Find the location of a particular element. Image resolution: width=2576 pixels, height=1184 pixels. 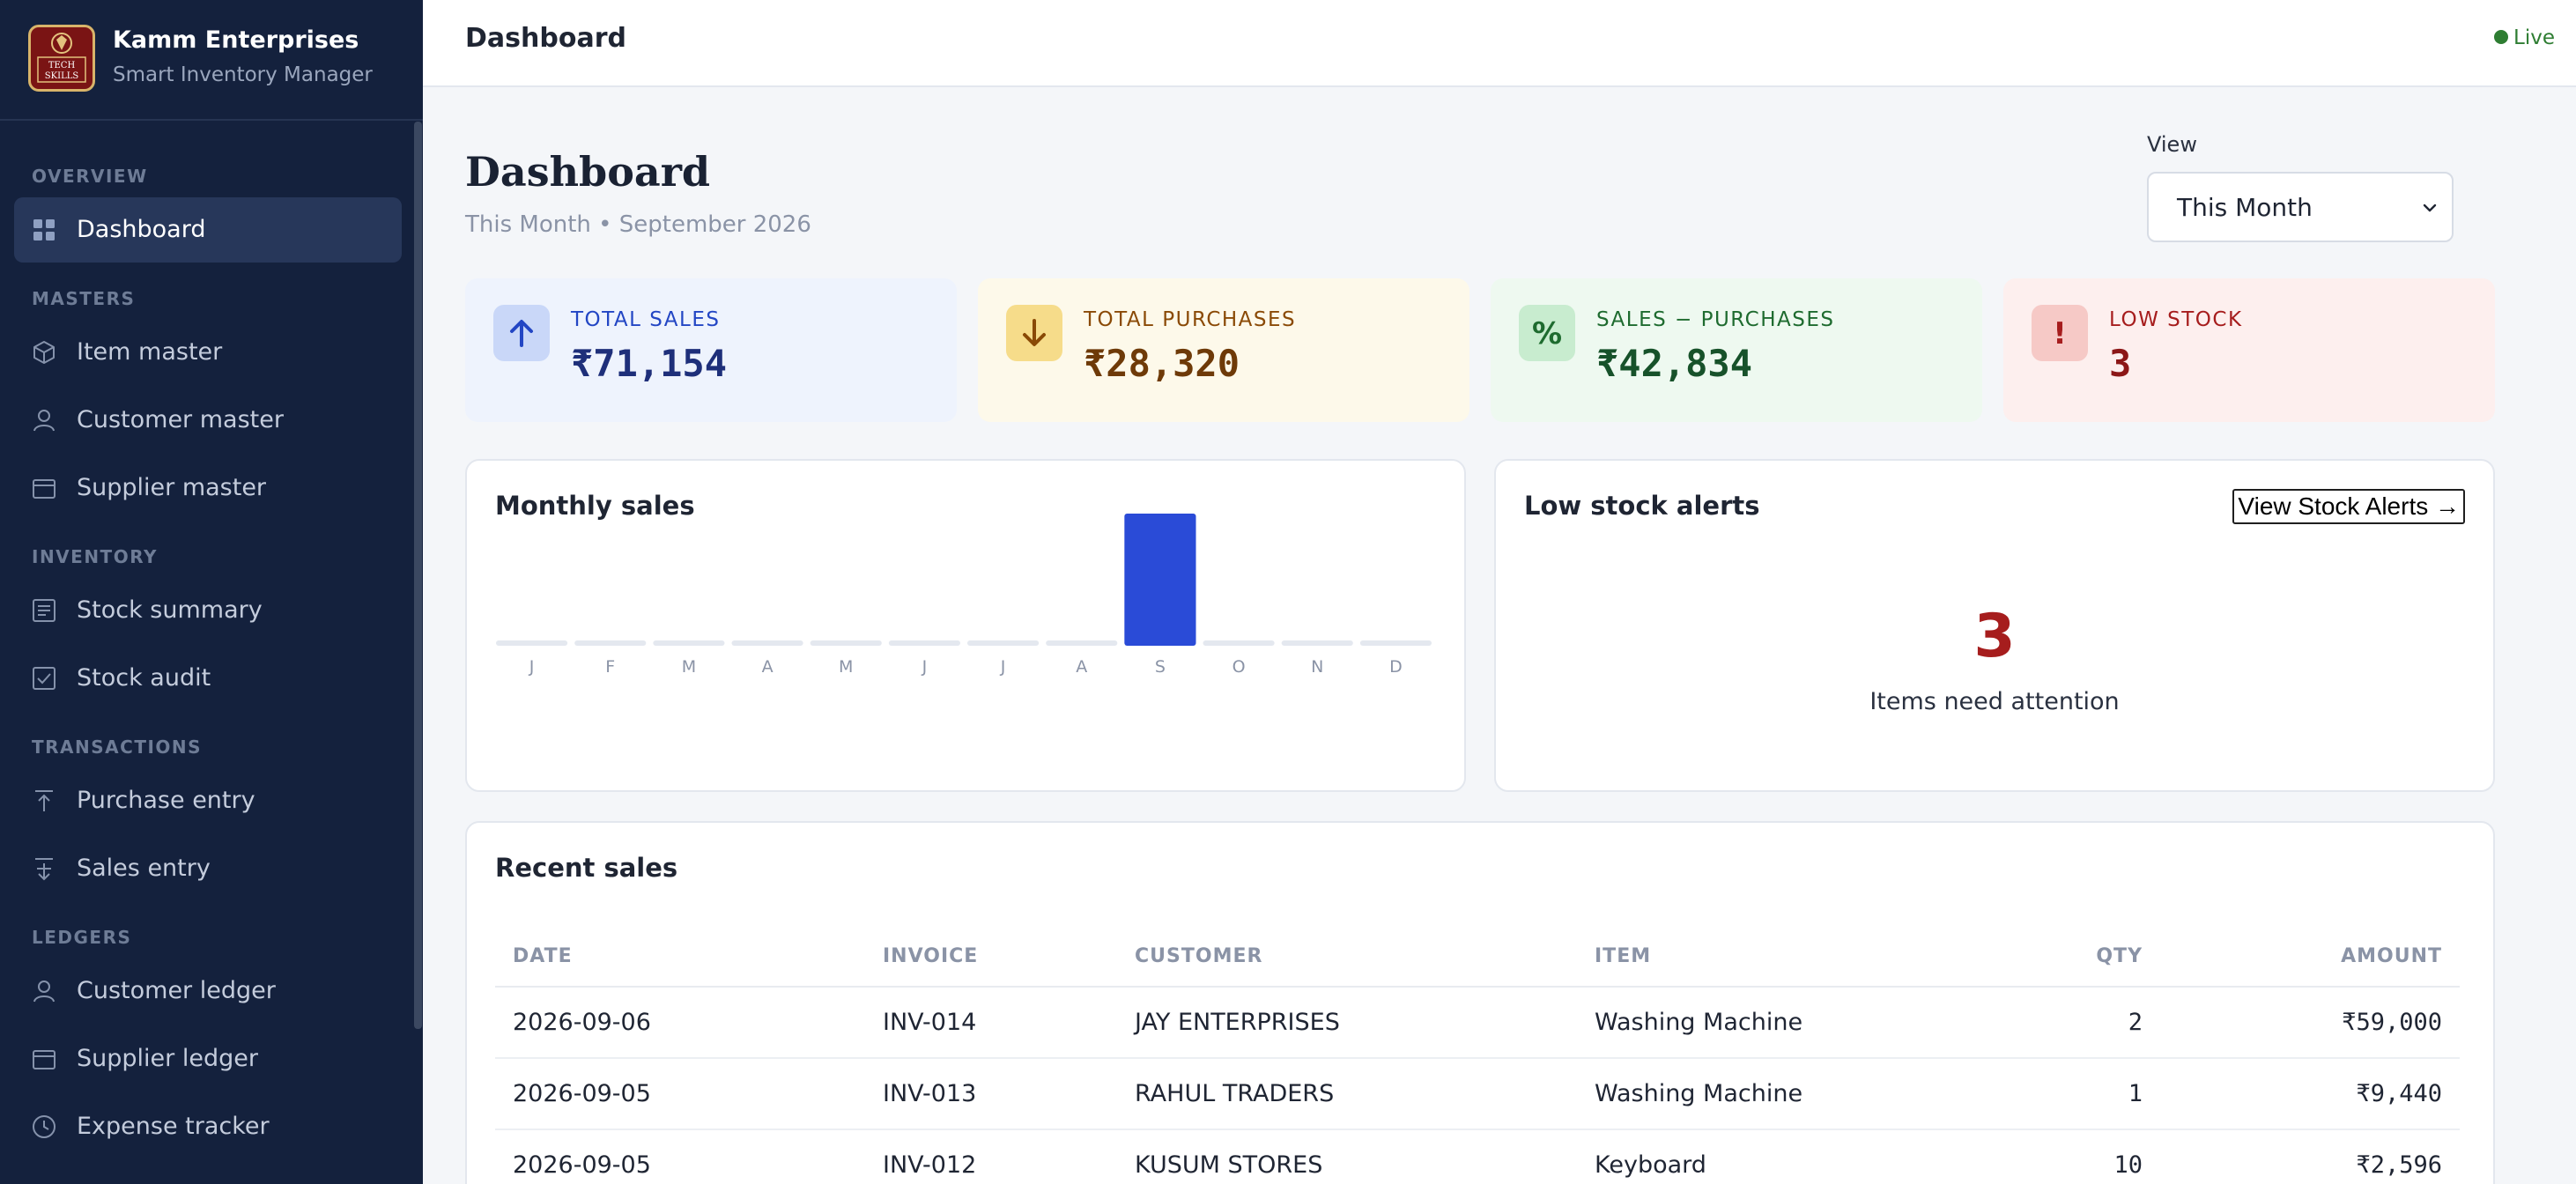

column-header-date: DATE is located at coordinates (680, 957).